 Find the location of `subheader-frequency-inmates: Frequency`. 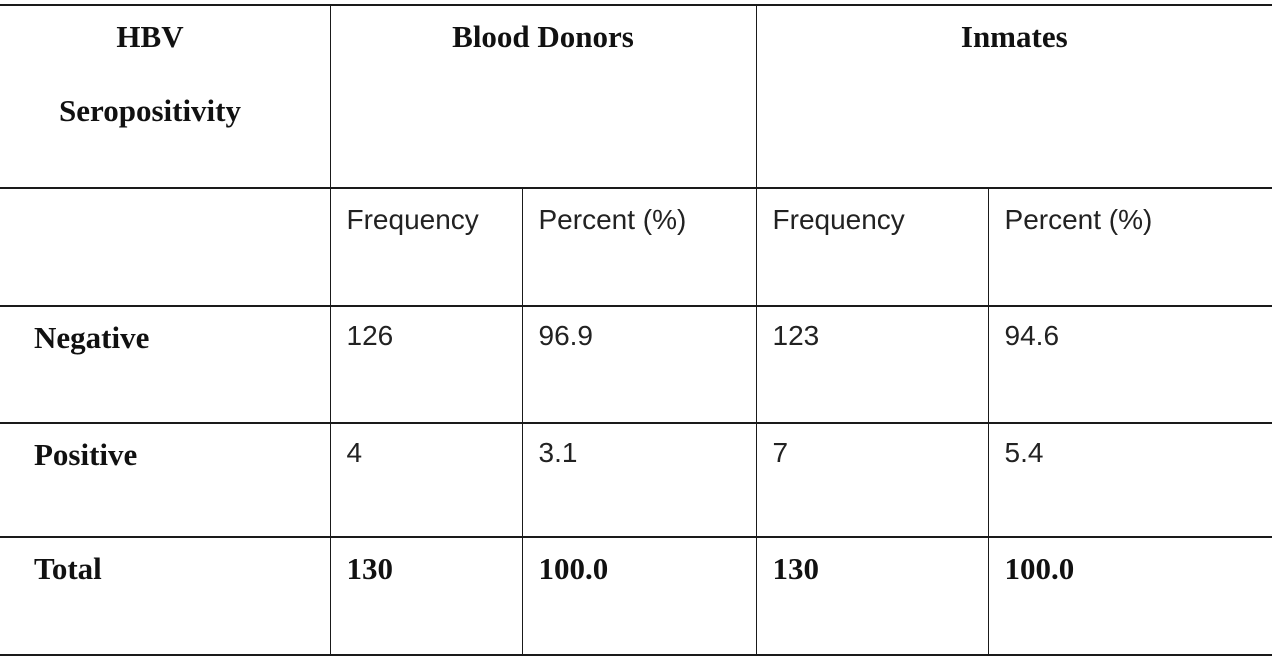

subheader-frequency-inmates: Frequency is located at coordinates (838, 219).